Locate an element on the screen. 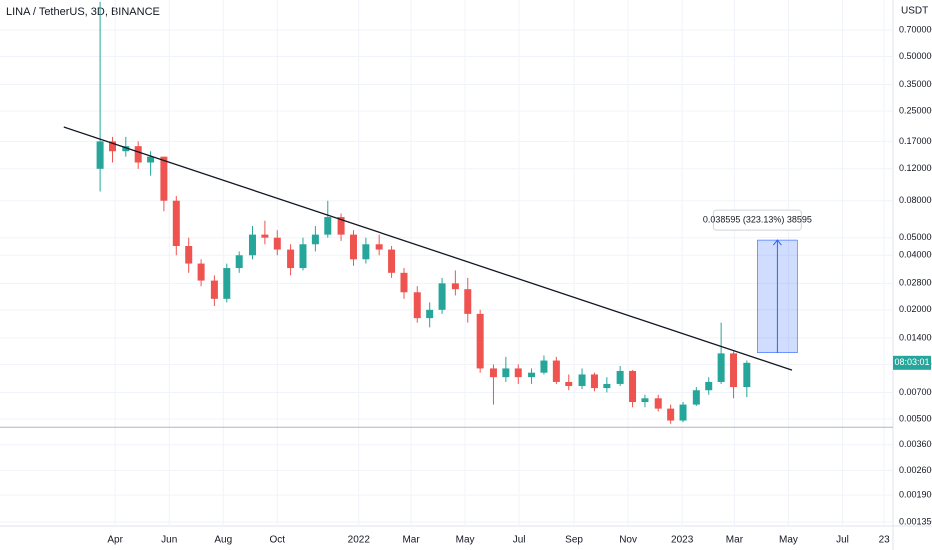  x-tick-label: Nov is located at coordinates (628, 540).